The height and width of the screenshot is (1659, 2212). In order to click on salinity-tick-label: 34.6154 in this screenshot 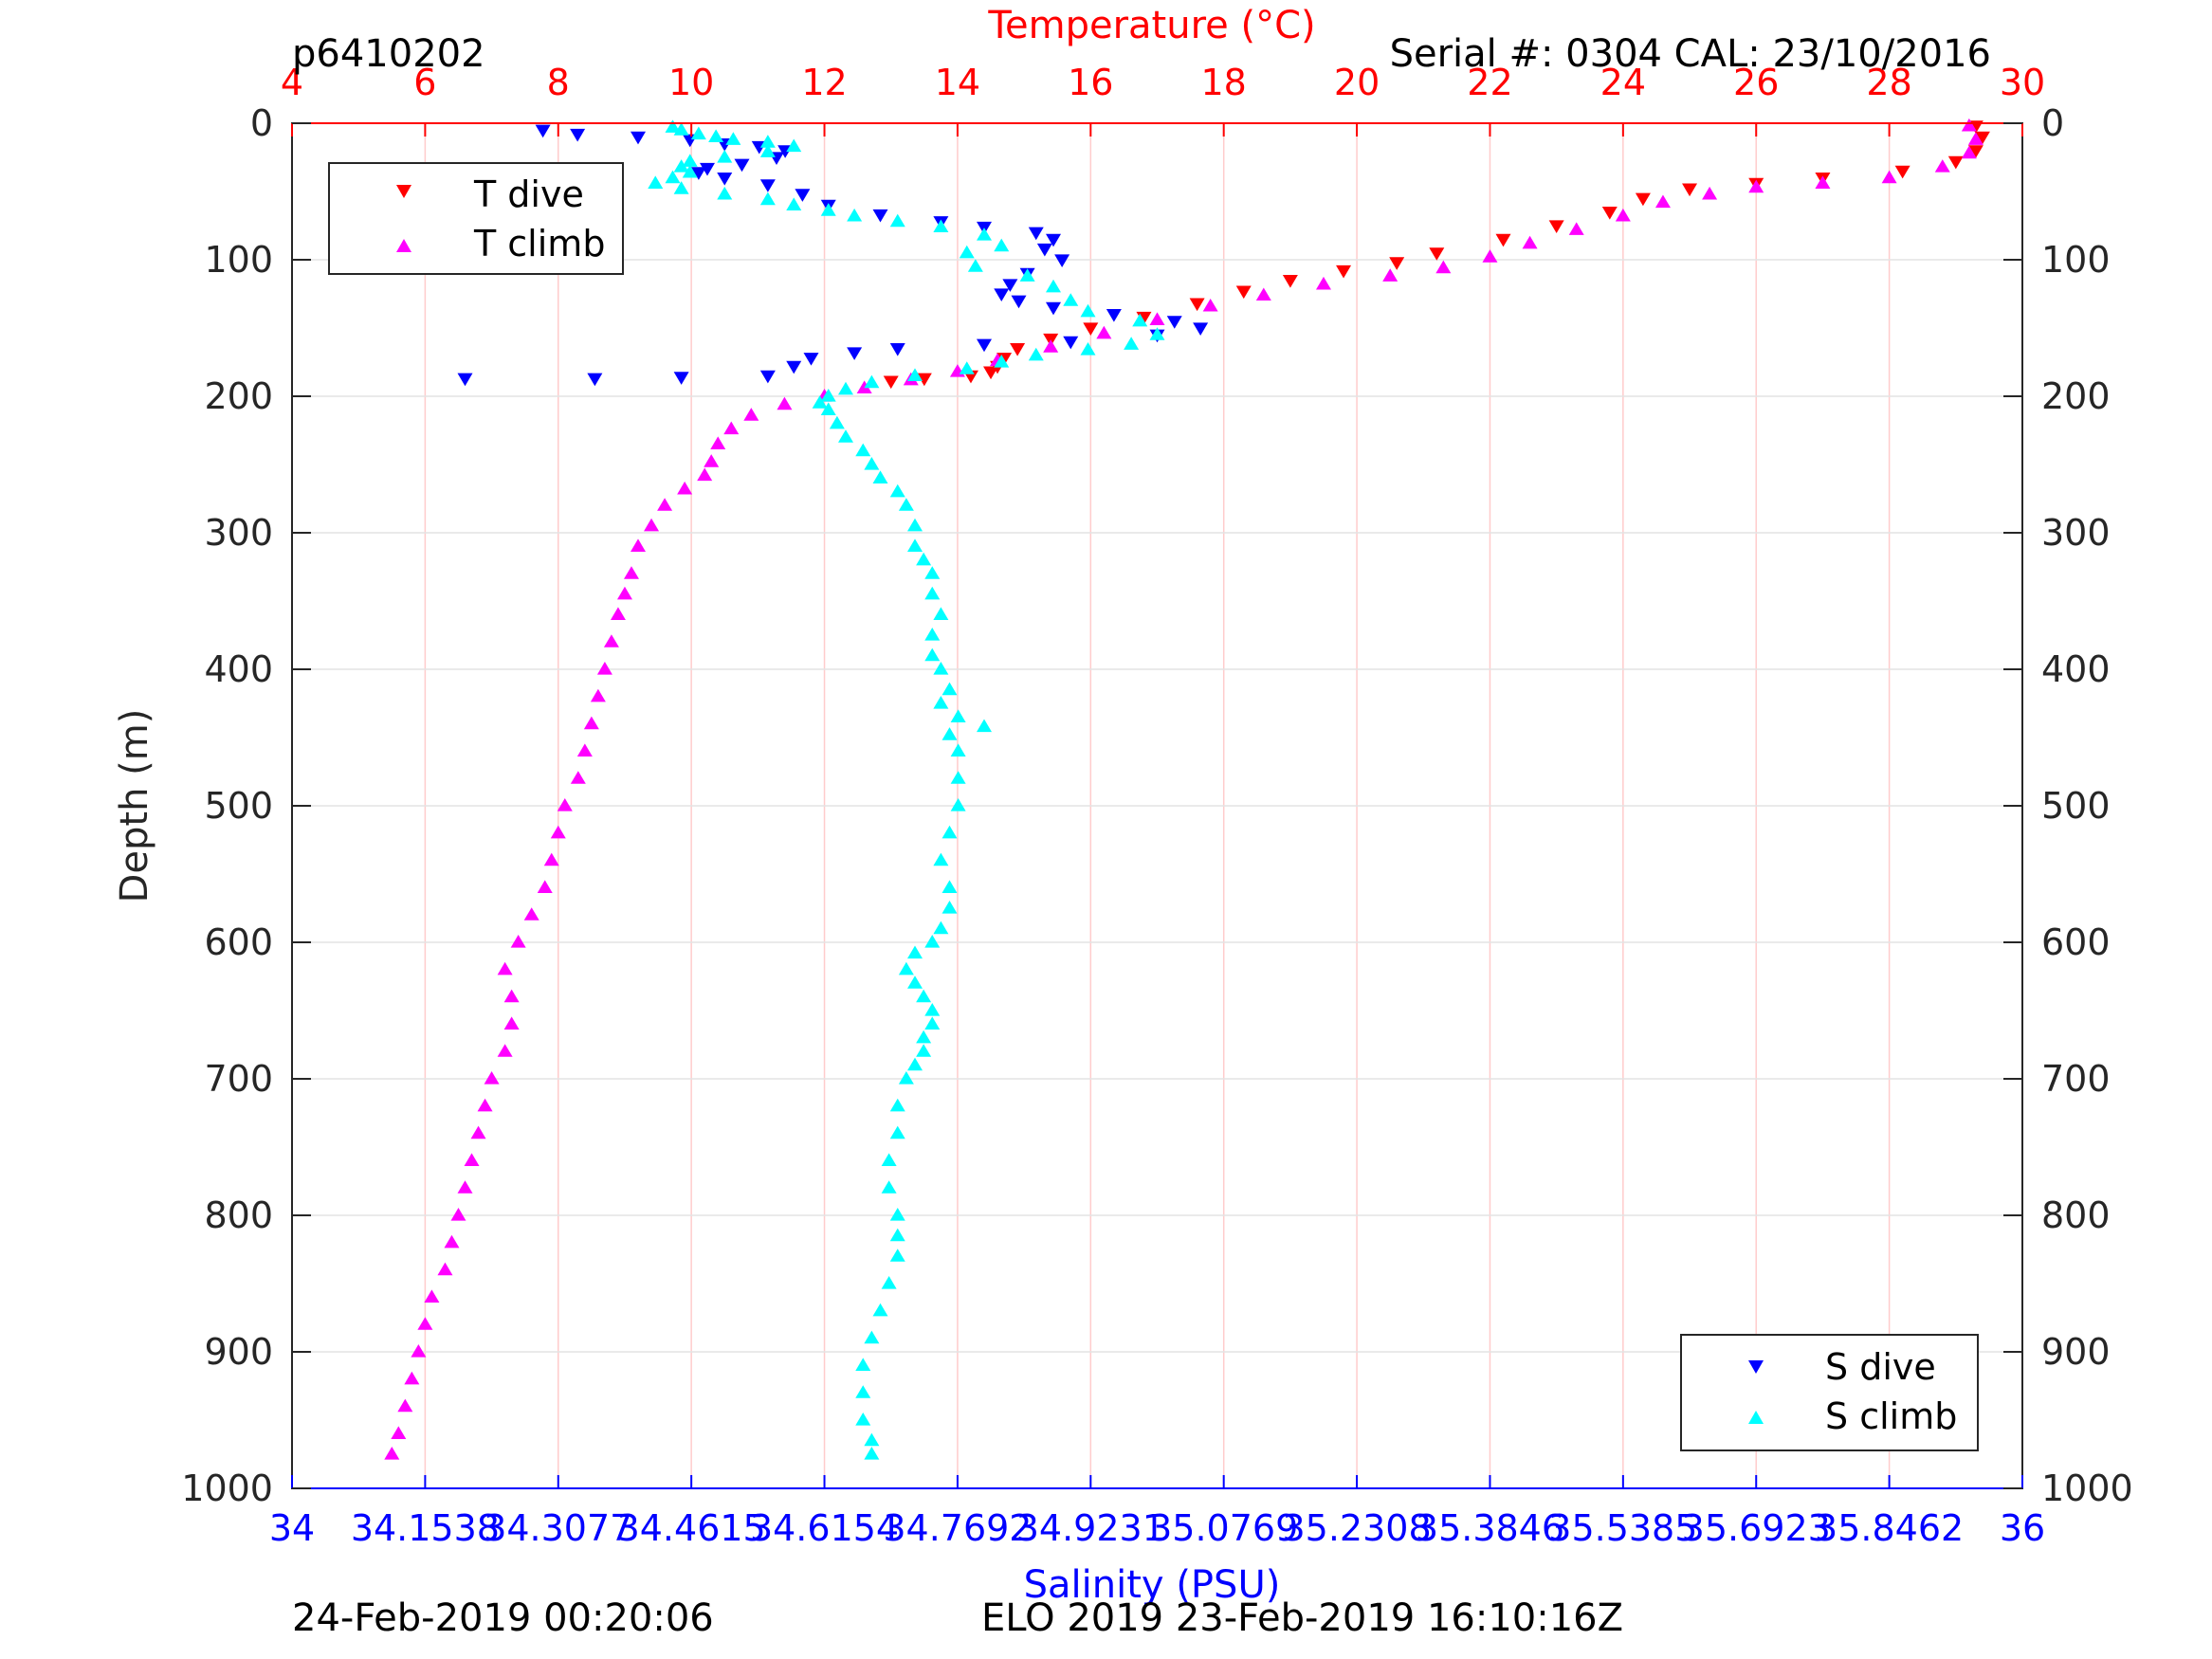, I will do `click(824, 1528)`.